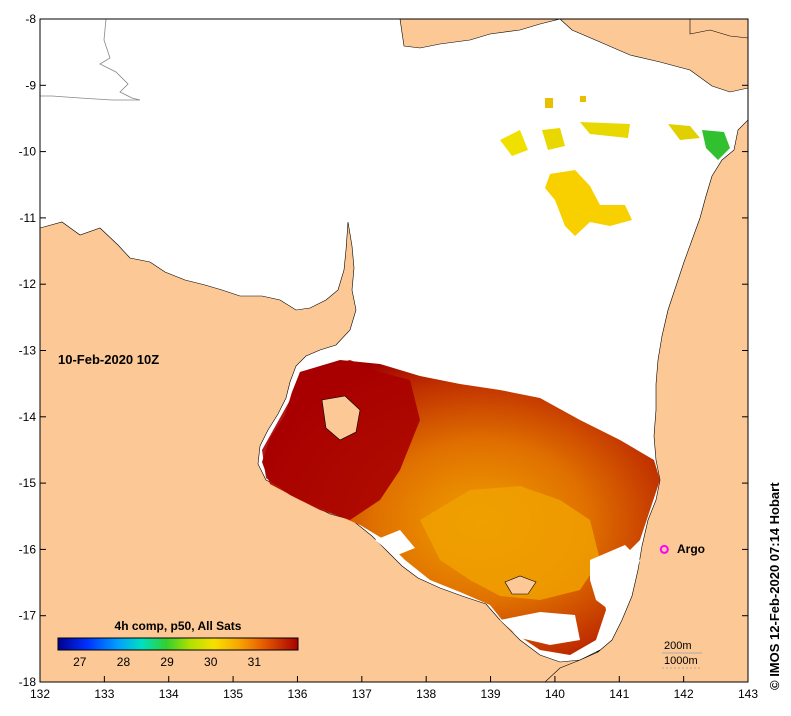 Image resolution: width=791 pixels, height=716 pixels. I want to click on legend-colorbar, so click(178, 644).